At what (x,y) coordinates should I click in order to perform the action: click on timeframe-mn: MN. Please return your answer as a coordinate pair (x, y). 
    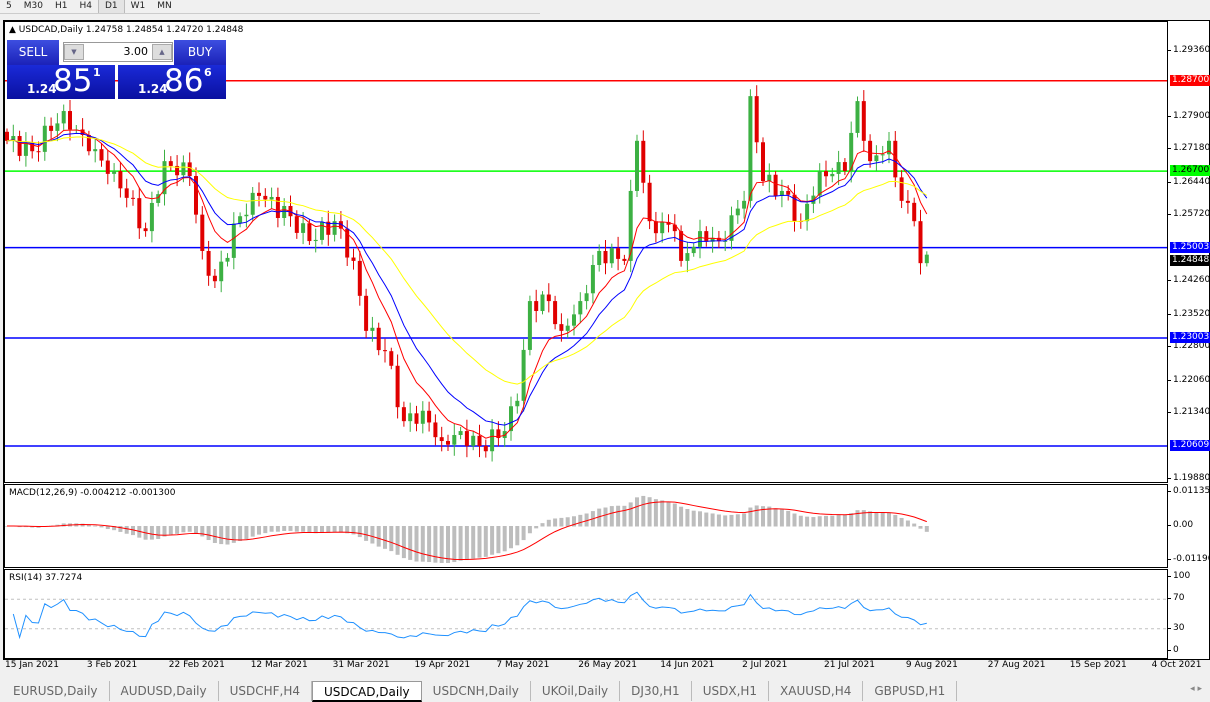
    Looking at the image, I should click on (164, 6).